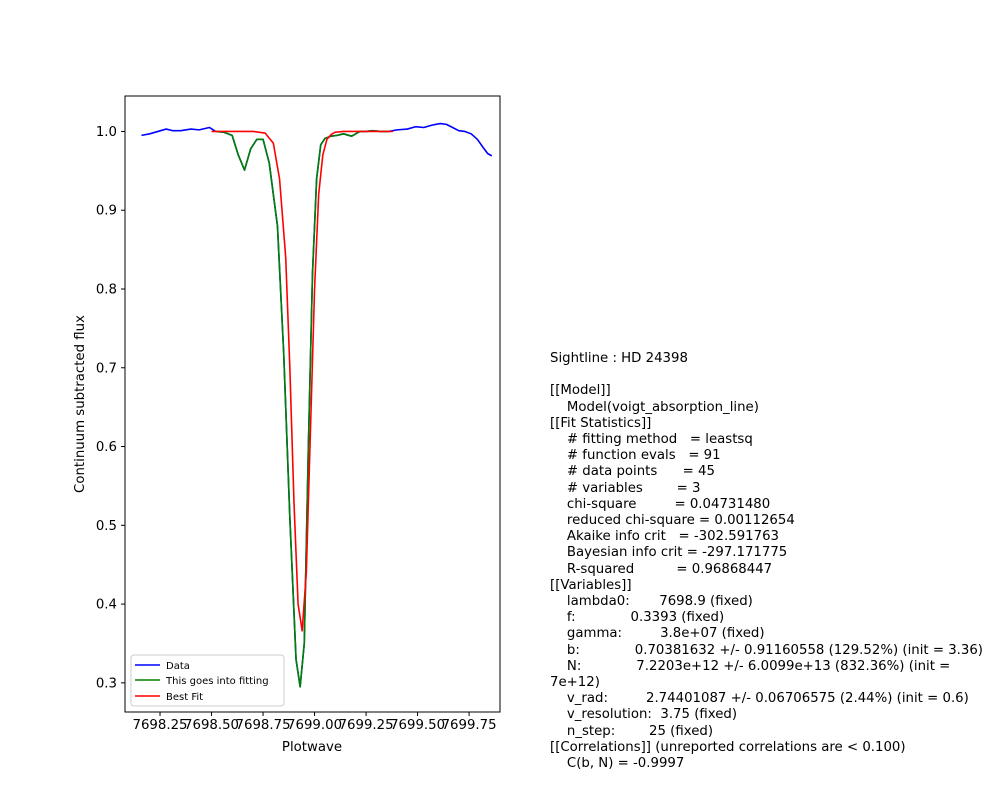 This screenshot has width=1000, height=800. I want to click on y-tick-label: 0.6, so click(106, 447).